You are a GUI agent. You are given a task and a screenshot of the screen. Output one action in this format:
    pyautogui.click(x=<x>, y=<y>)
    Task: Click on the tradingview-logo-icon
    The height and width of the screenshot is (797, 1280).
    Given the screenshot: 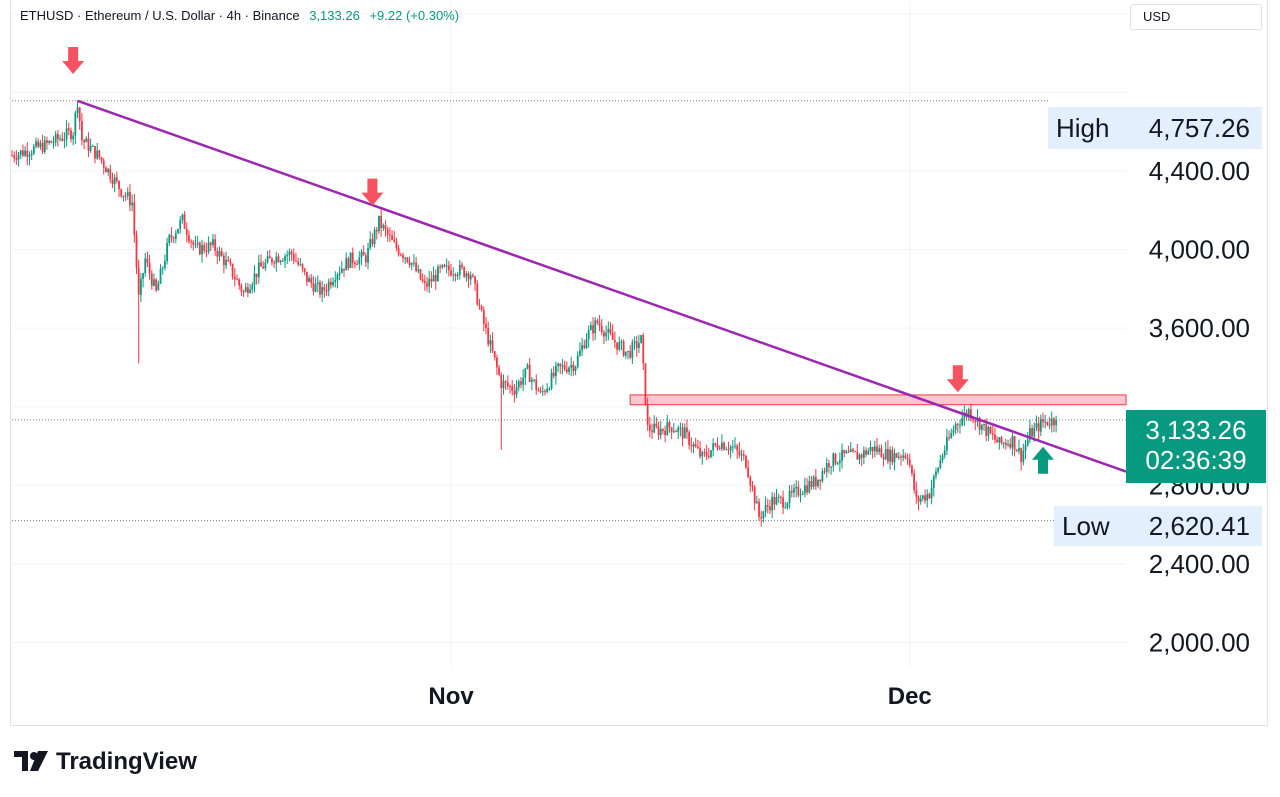 What is the action you would take?
    pyautogui.click(x=31, y=761)
    